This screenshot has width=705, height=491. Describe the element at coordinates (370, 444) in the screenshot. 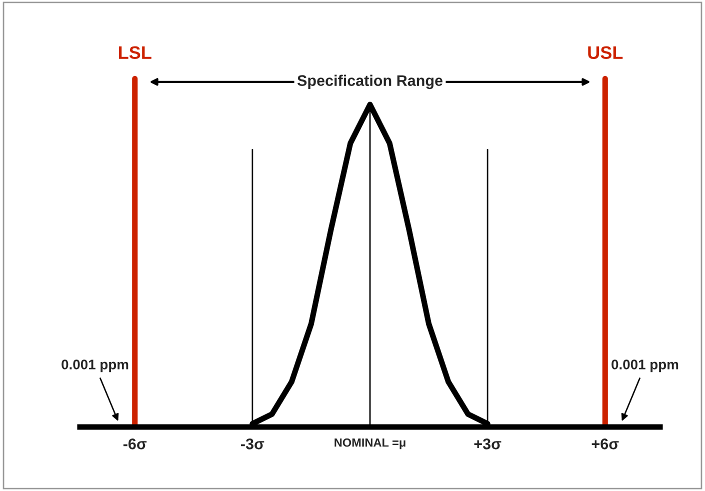

I see `x-tick-label: NOMINAL =μ` at that location.